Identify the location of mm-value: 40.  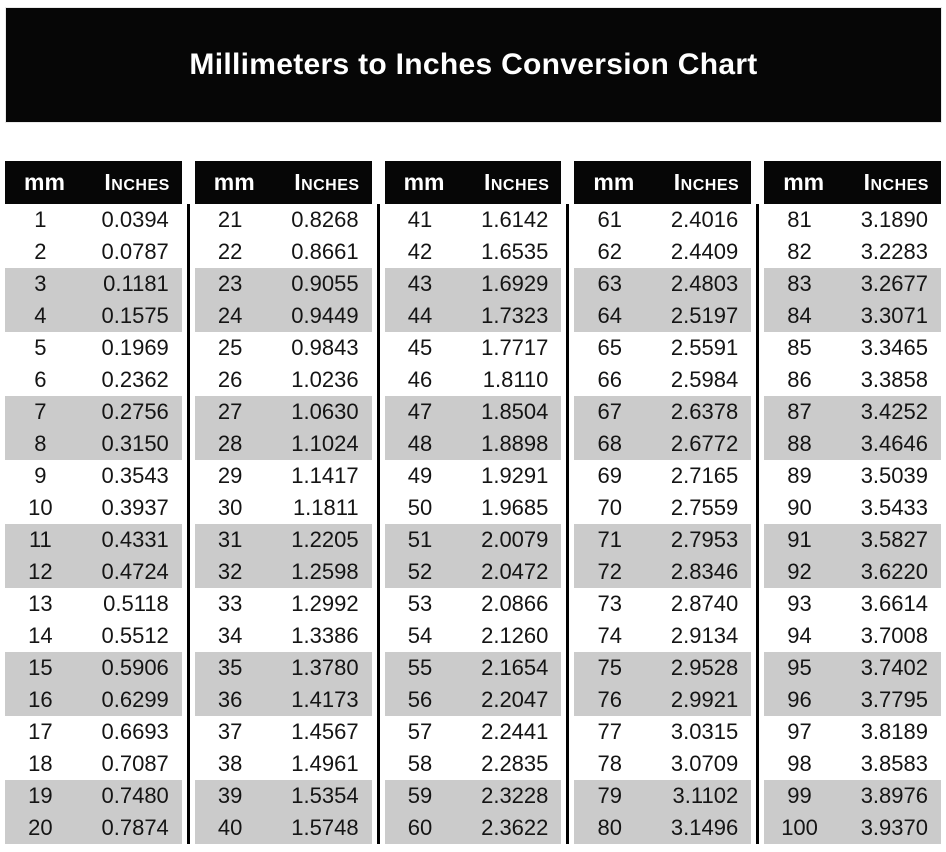
(230, 827).